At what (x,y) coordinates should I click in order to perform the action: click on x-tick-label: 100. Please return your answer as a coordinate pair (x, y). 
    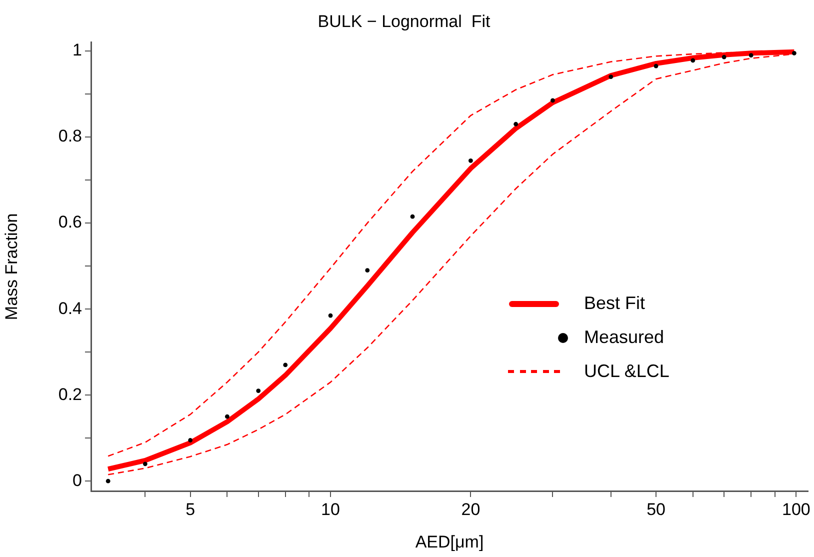
    Looking at the image, I should click on (796, 509).